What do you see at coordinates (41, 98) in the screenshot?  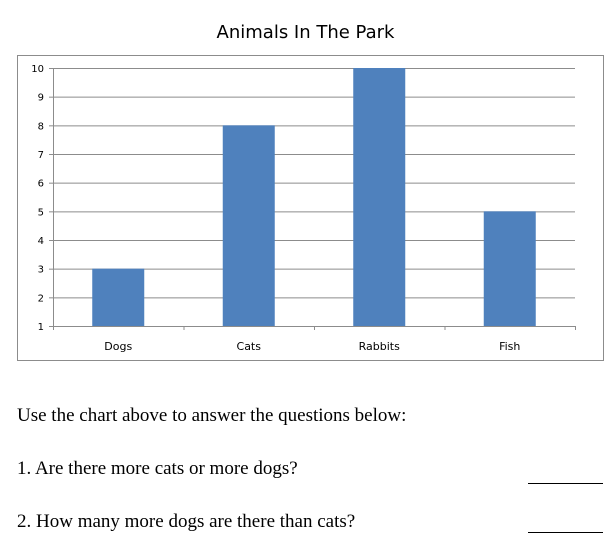 I see `y-tick-label: 9` at bounding box center [41, 98].